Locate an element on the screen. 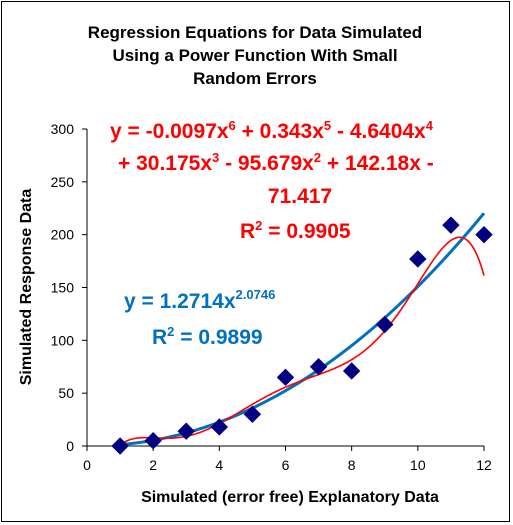 The height and width of the screenshot is (525, 513). poly-equation-line-1: y = -0.0097x6 + 0.343x5 - 4.6404x4 is located at coordinates (272, 130).